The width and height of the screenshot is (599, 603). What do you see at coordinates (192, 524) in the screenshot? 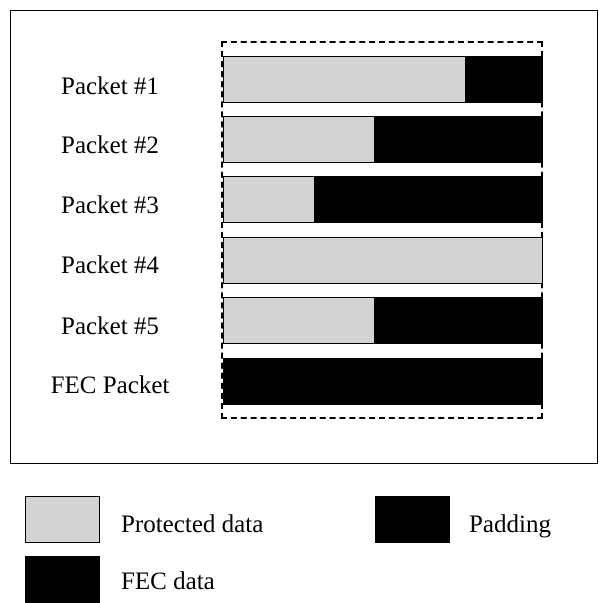
I see `legend-protected-label: Protected data` at bounding box center [192, 524].